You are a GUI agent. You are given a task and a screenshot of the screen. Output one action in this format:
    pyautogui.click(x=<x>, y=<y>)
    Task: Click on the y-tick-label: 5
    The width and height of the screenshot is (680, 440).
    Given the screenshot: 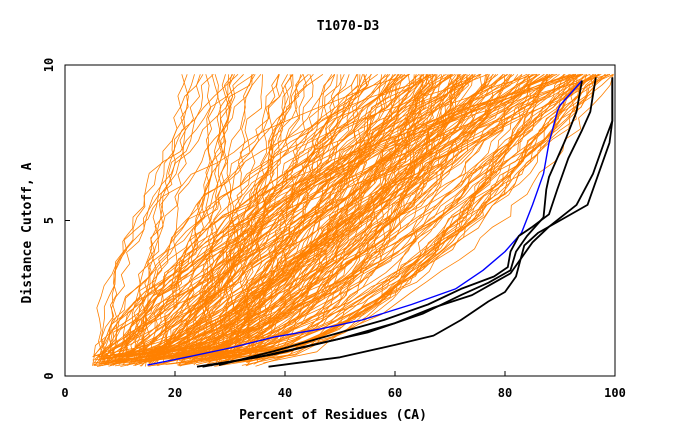 What is the action you would take?
    pyautogui.click(x=49, y=220)
    